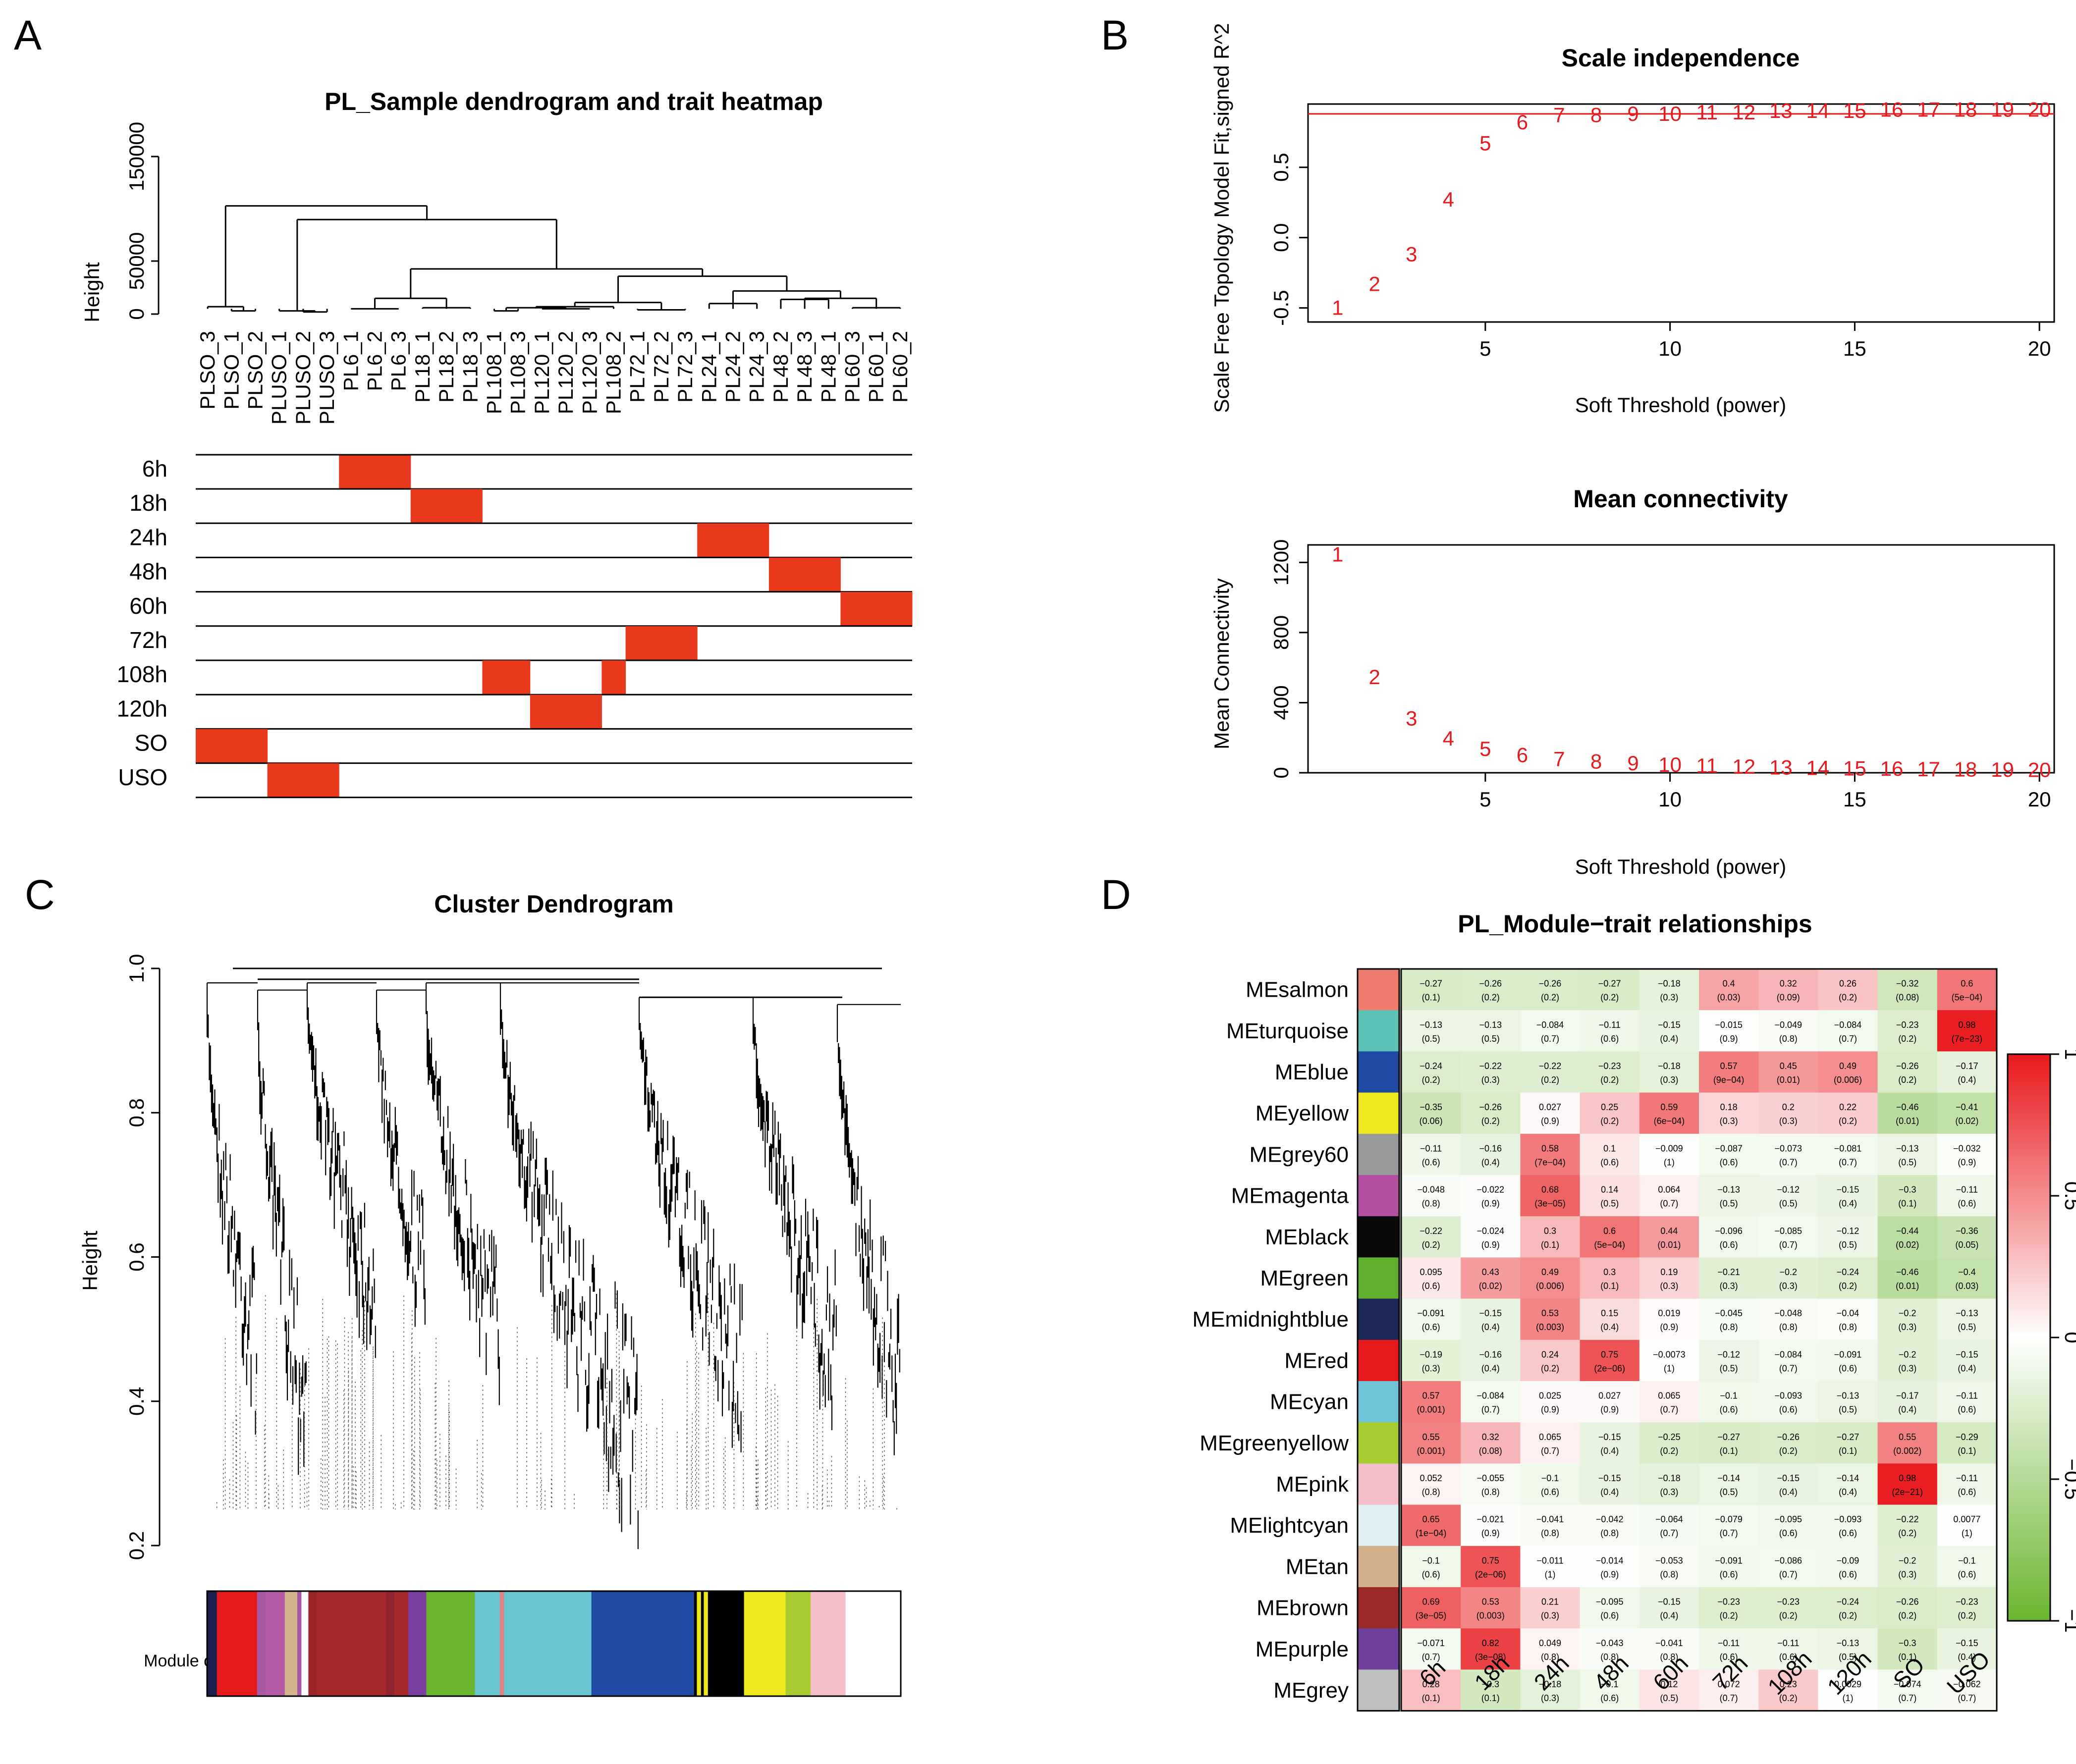 The width and height of the screenshot is (2076, 1764). What do you see at coordinates (542, 372) in the screenshot?
I see `sample-label: PL120_1` at bounding box center [542, 372].